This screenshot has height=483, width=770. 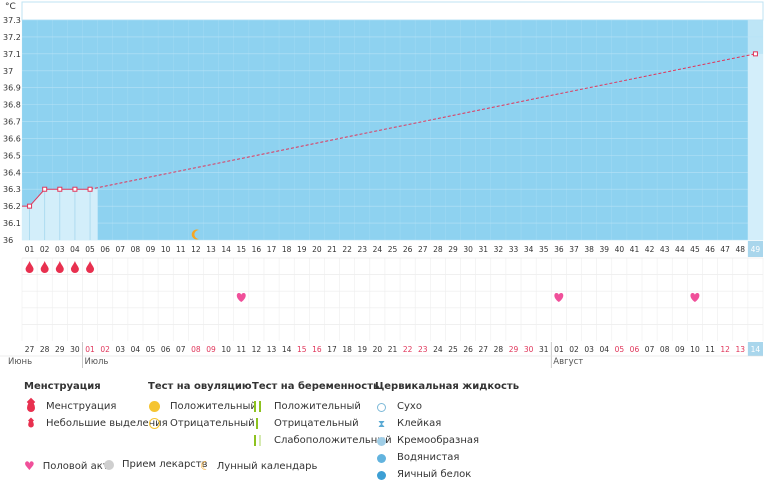 What do you see at coordinates (226, 249) in the screenshot?
I see `cycle-day-label: 14` at bounding box center [226, 249].